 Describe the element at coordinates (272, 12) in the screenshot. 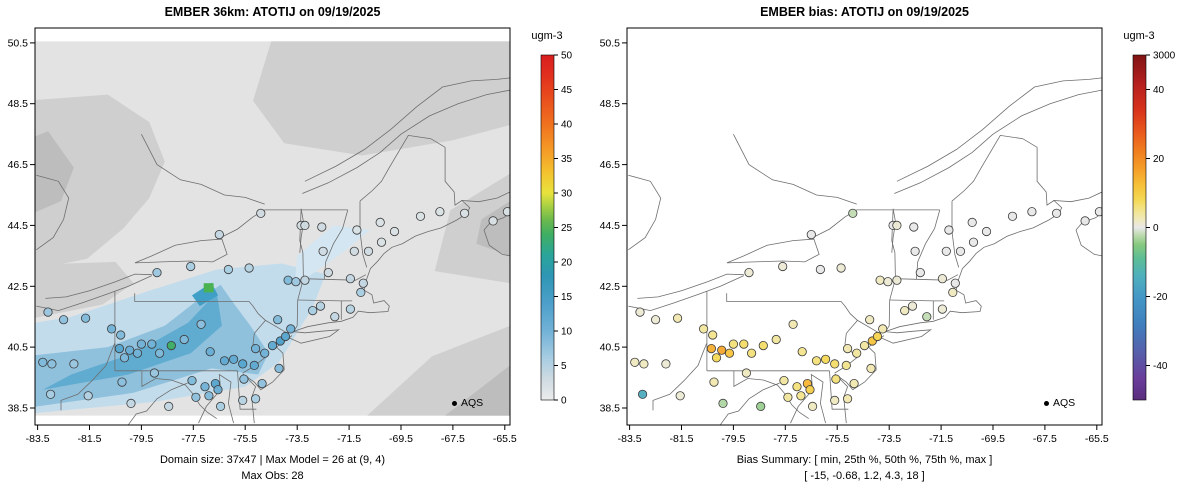

I see `left-panel-title: EMBER 36km: ATOTIJ on 09/19/2025` at that location.